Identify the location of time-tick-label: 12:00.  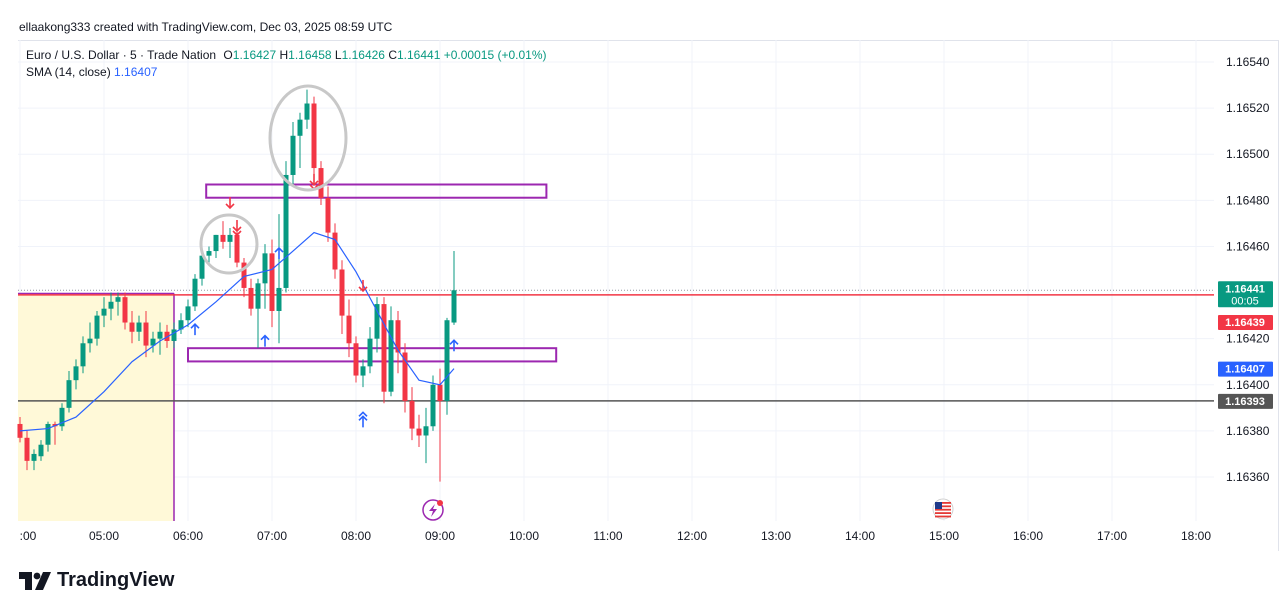
(692, 536).